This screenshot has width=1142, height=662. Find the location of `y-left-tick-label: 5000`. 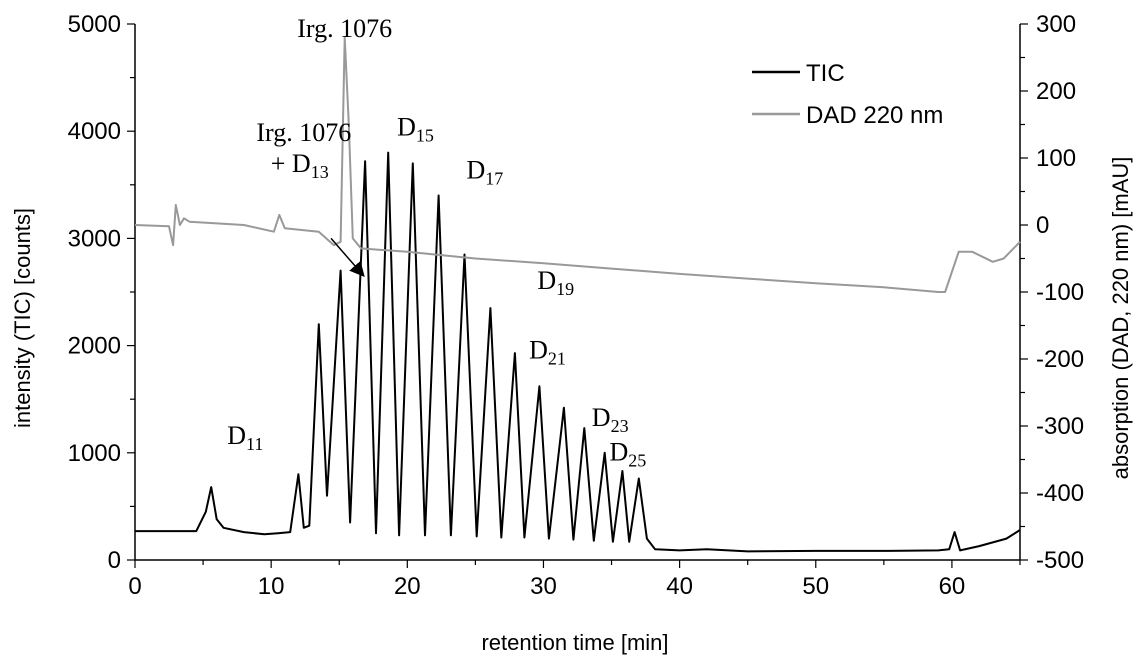

y-left-tick-label: 5000 is located at coordinates (94, 24).